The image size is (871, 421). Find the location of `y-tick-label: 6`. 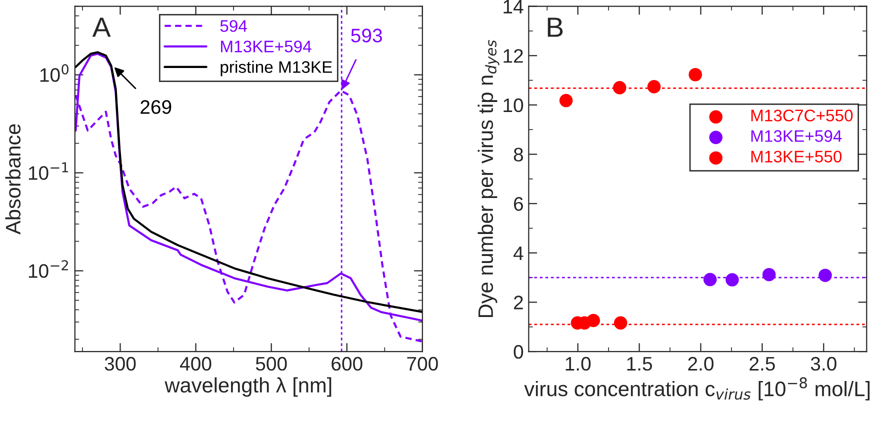

y-tick-label: 6 is located at coordinates (518, 204).